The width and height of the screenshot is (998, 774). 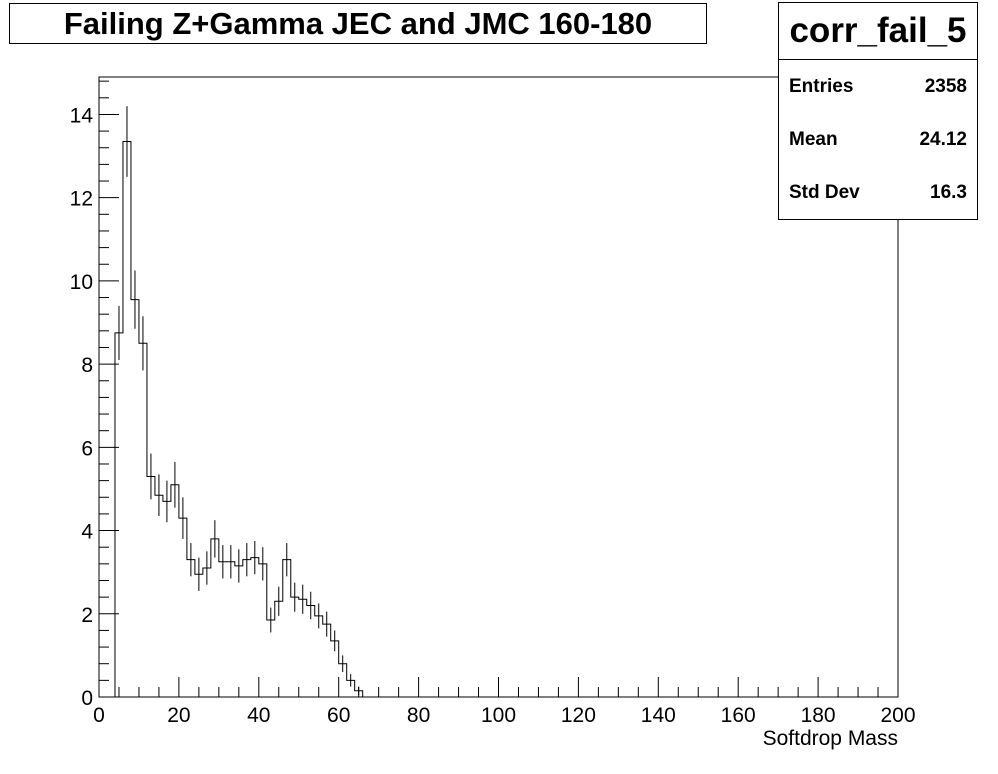 I want to click on stats-entries-label: Entries, so click(x=821, y=86).